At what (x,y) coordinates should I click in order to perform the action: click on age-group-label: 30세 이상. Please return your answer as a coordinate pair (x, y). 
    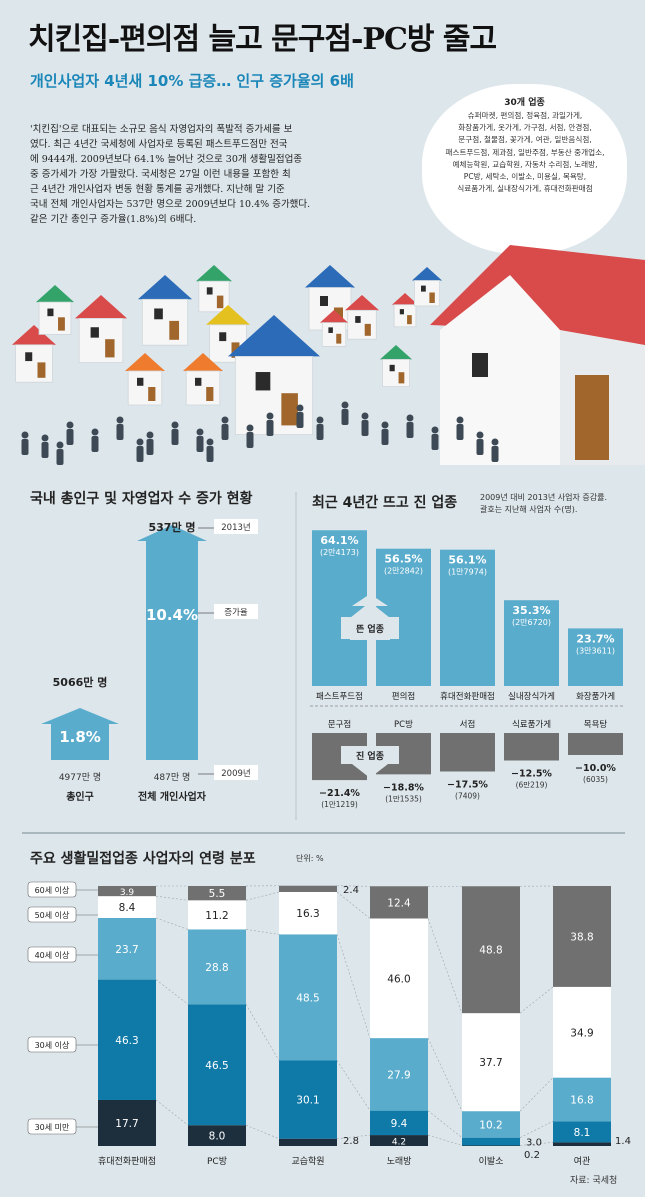
    Looking at the image, I should click on (52, 1045).